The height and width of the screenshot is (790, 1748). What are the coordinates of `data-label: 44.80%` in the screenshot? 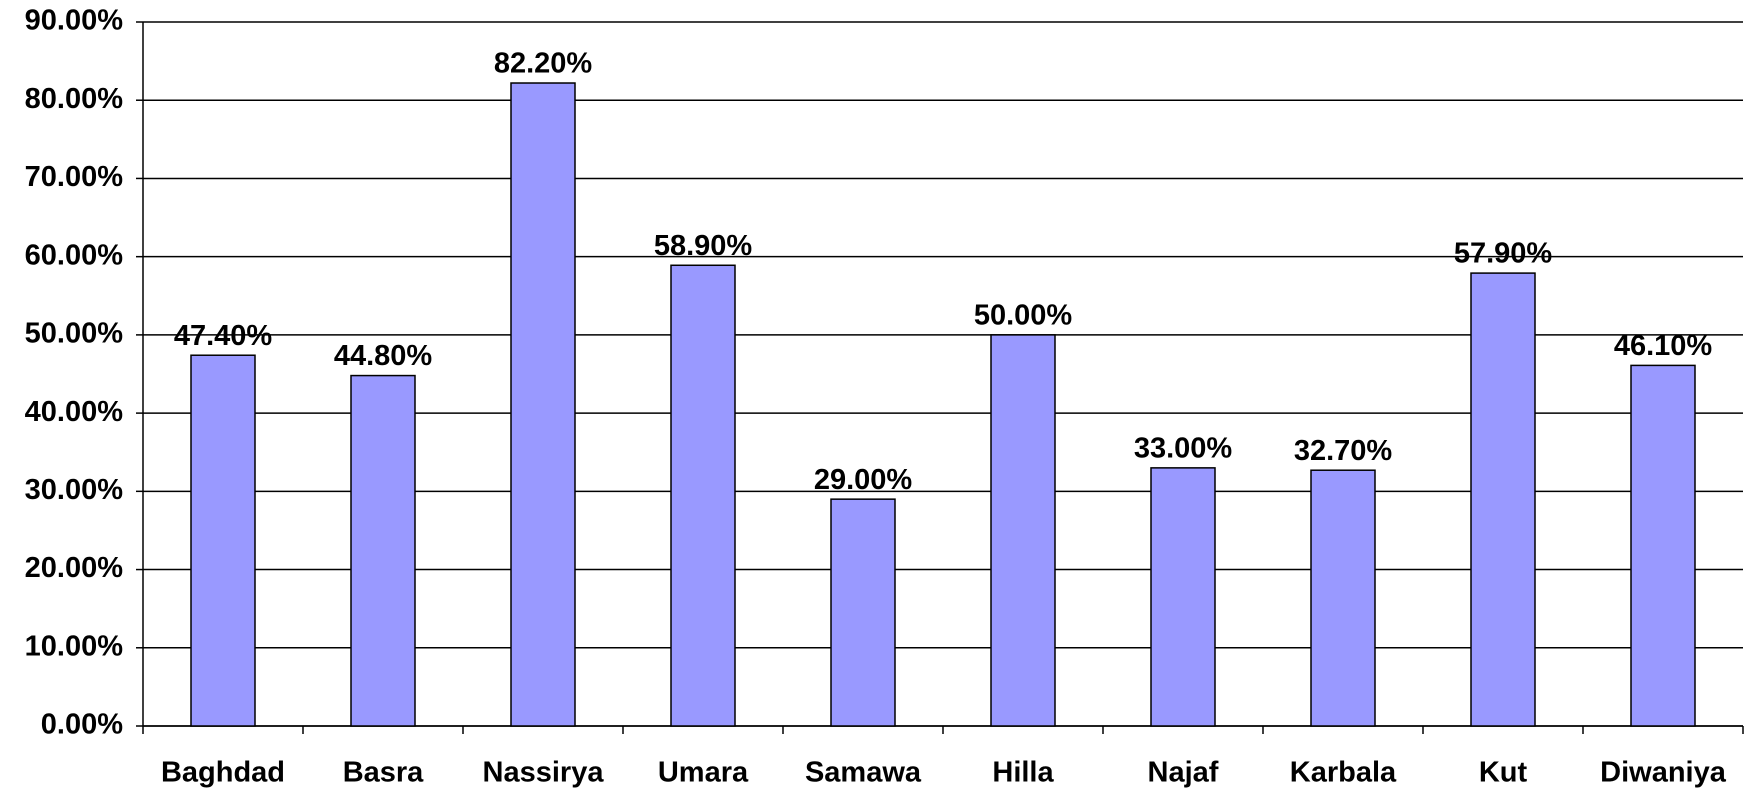 It's located at (383, 356).